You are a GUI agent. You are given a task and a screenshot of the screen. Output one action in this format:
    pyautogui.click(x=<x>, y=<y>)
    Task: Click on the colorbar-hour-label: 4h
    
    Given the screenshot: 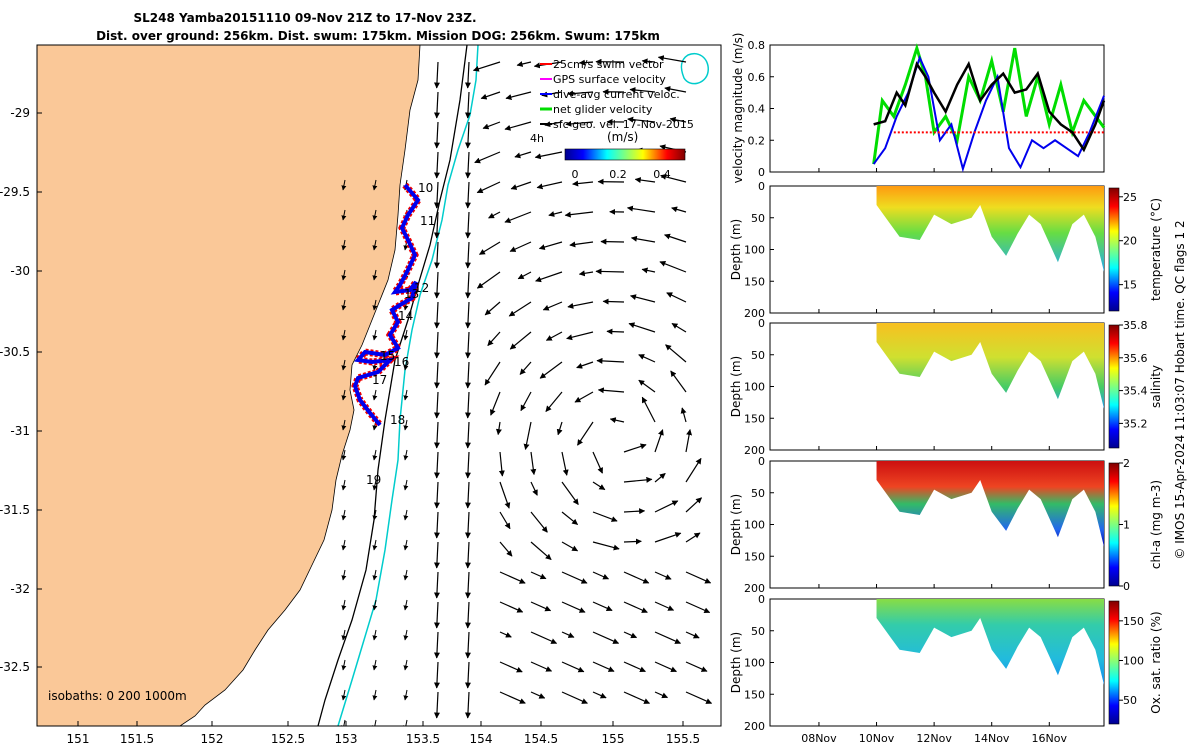 What is the action you would take?
    pyautogui.click(x=537, y=138)
    